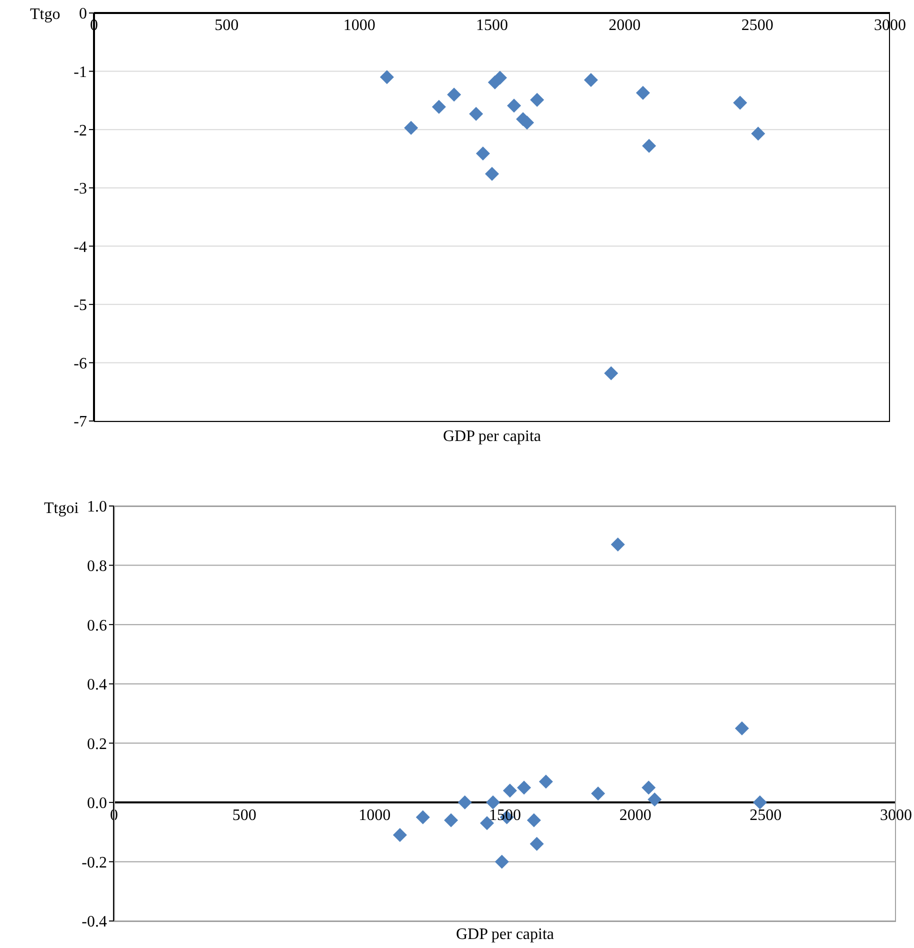  Describe the element at coordinates (94, 863) in the screenshot. I see `y-tick-label: -0.2` at that location.